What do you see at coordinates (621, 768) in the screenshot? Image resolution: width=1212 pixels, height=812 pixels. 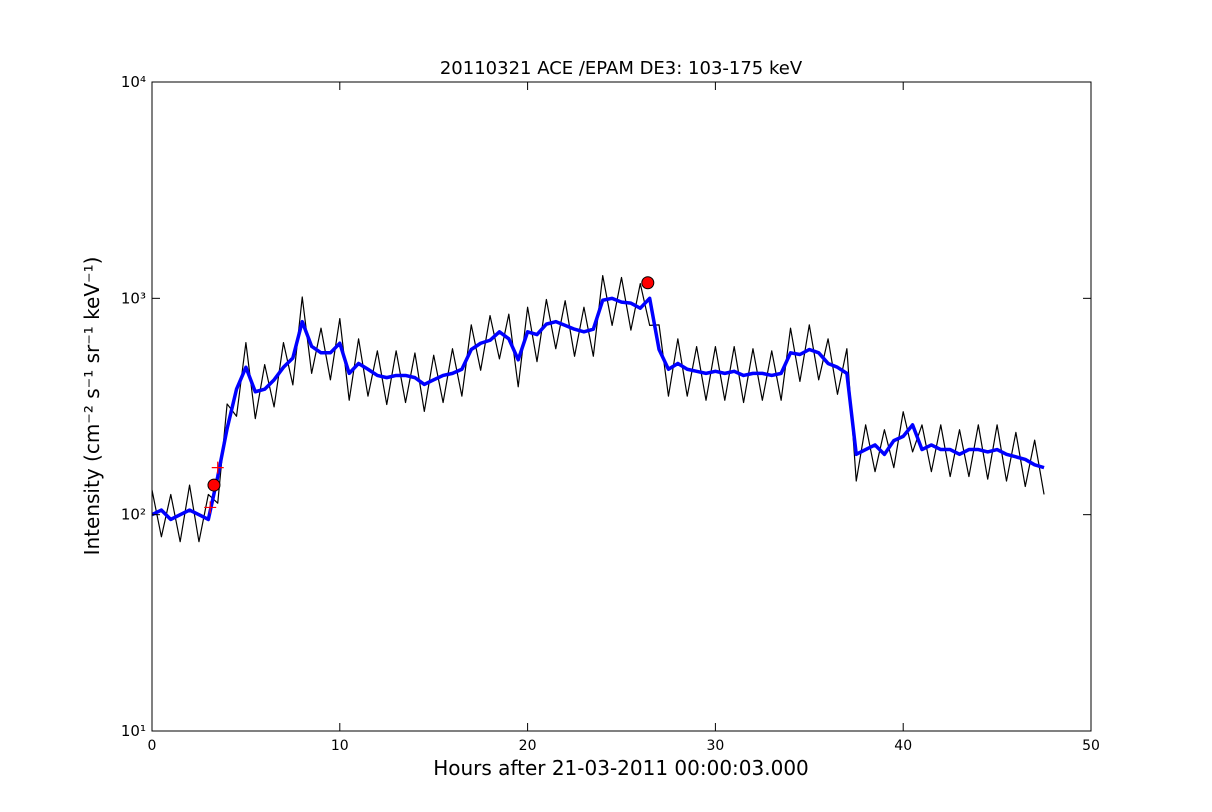 I see `x-axis-label: Hours after 21-03-2011 00:00:03.000` at bounding box center [621, 768].